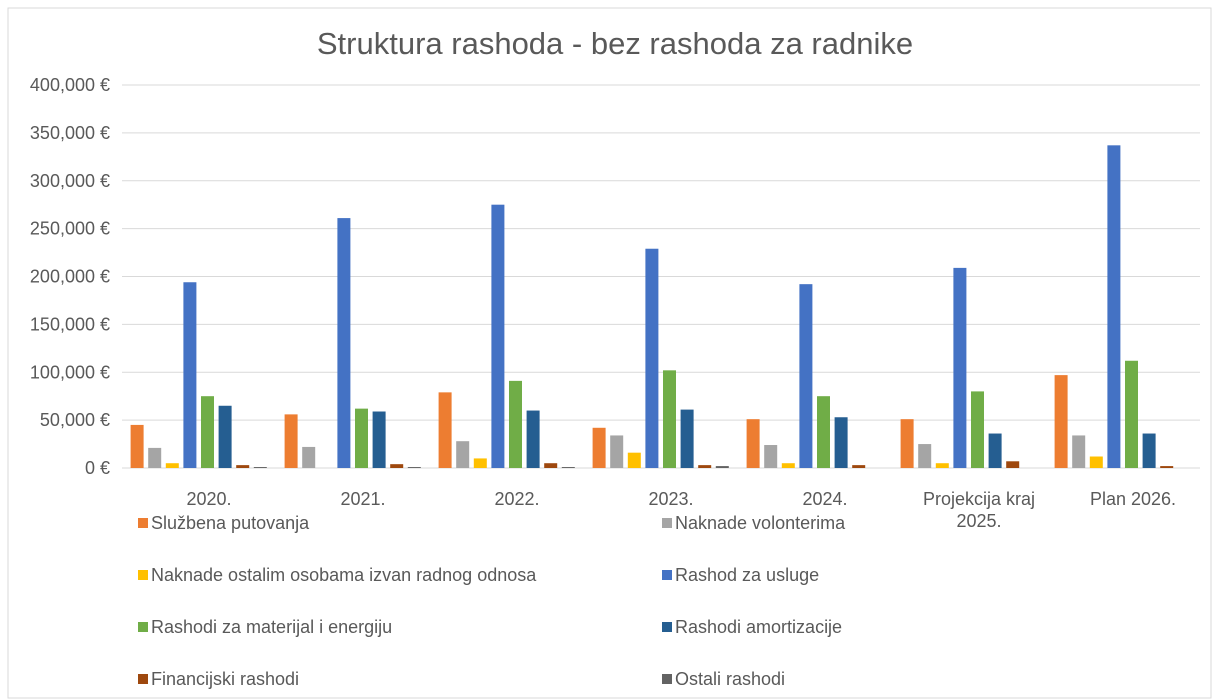 The width and height of the screenshot is (1219, 699). Describe the element at coordinates (230, 523) in the screenshot. I see `legend-label: Službena putovanja` at that location.